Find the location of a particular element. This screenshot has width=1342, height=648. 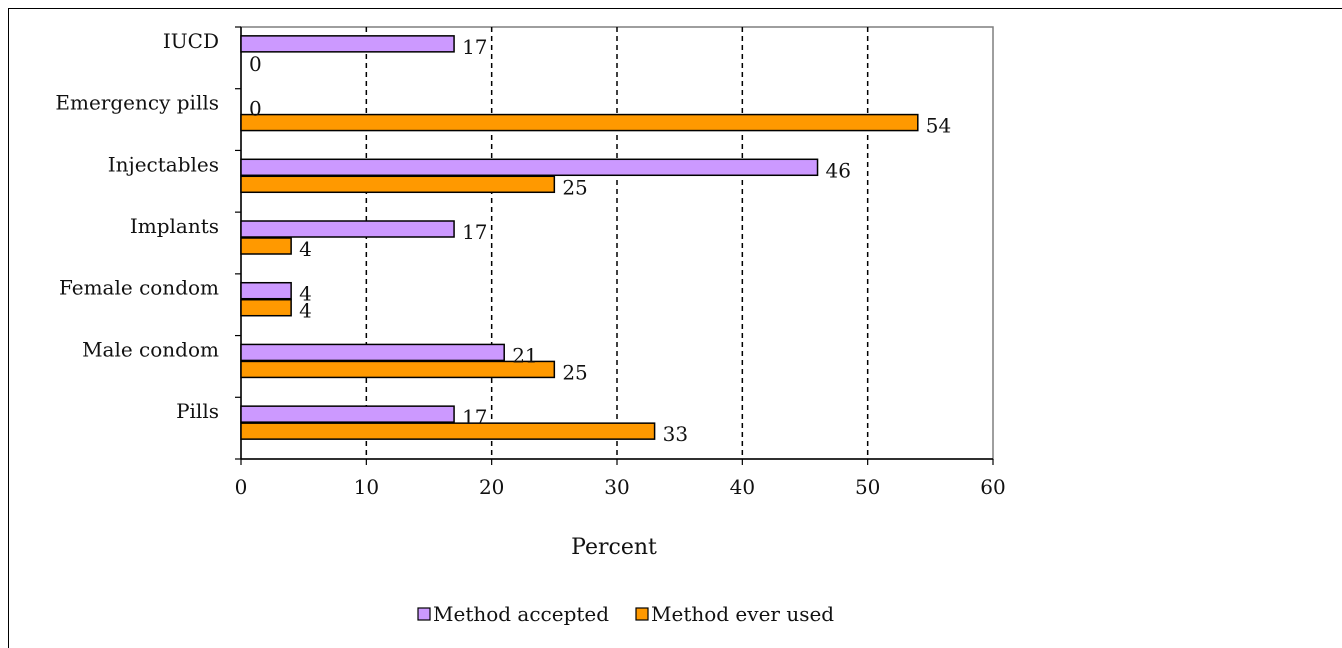

legend: Method accepted Method ever used is located at coordinates (625, 614).